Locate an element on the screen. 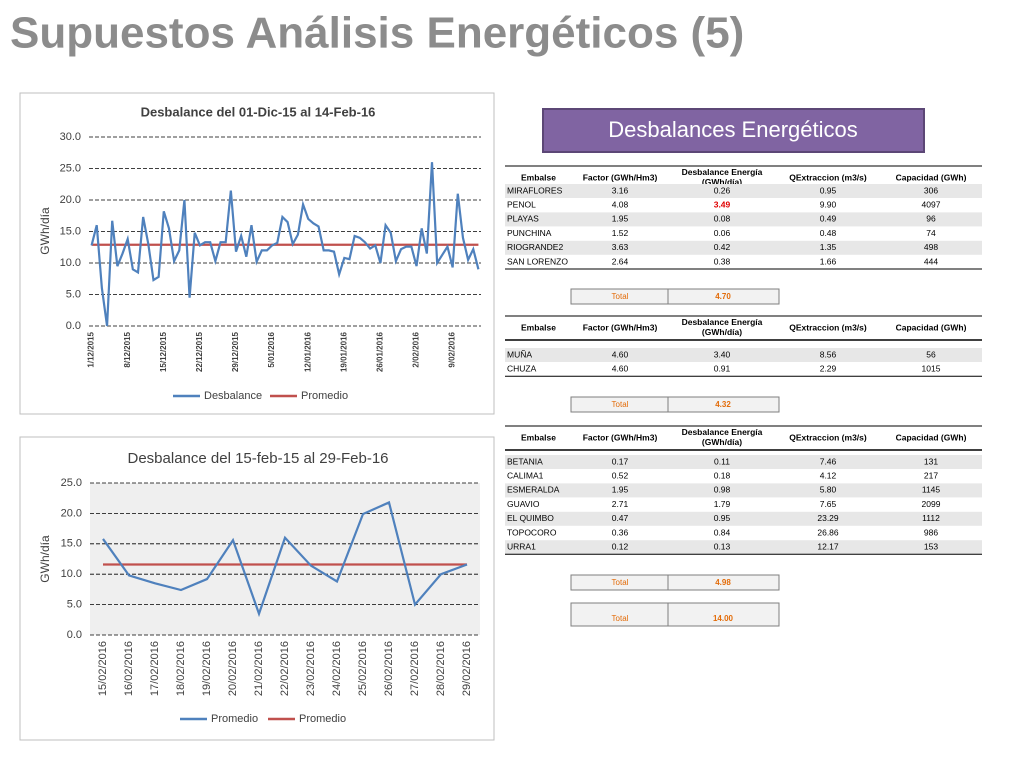  x-tick-label: 28/02/2016 is located at coordinates (441, 668).